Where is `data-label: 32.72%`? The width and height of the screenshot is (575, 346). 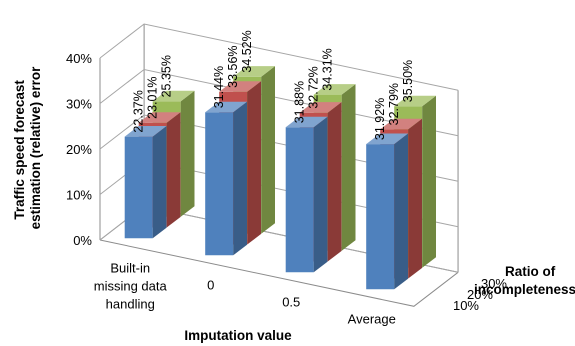
data-label: 32.72% is located at coordinates (314, 87).